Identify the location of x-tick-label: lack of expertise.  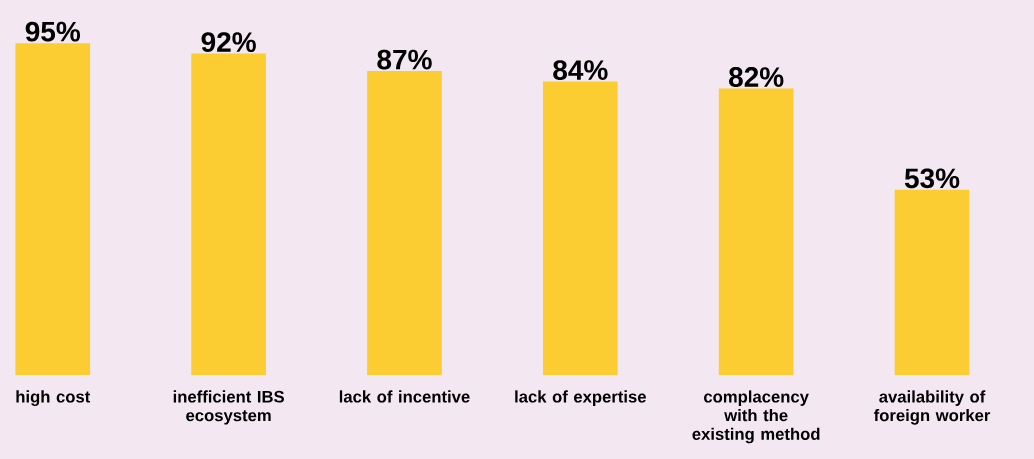
(580, 398).